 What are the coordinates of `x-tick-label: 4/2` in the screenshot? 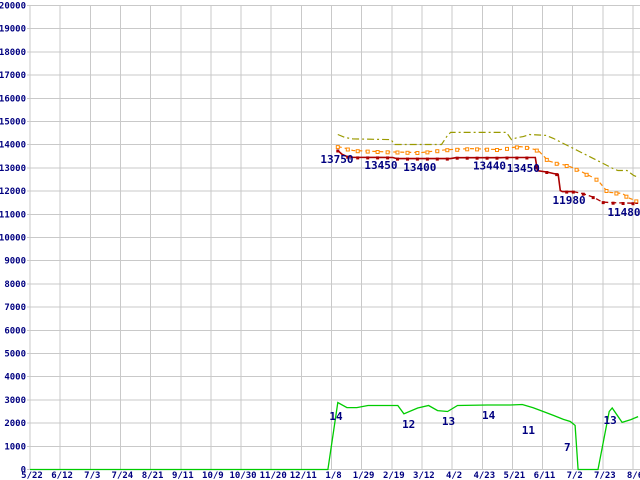 It's located at (454, 475).